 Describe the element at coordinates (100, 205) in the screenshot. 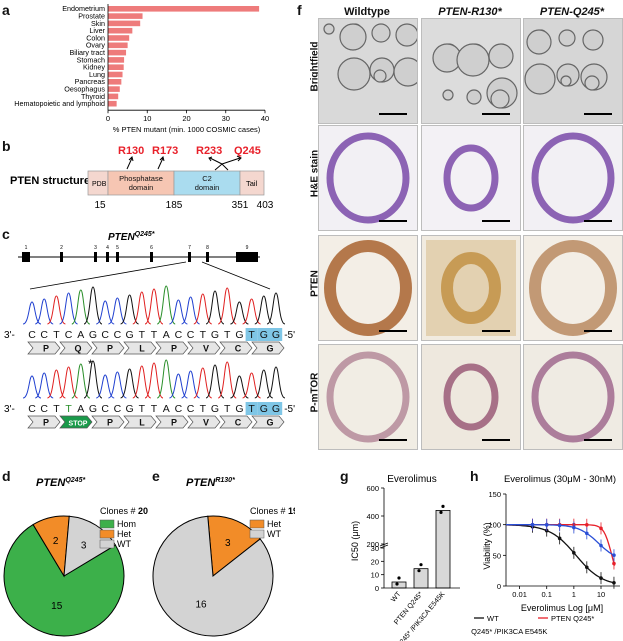

I see `position-15: 15` at that location.